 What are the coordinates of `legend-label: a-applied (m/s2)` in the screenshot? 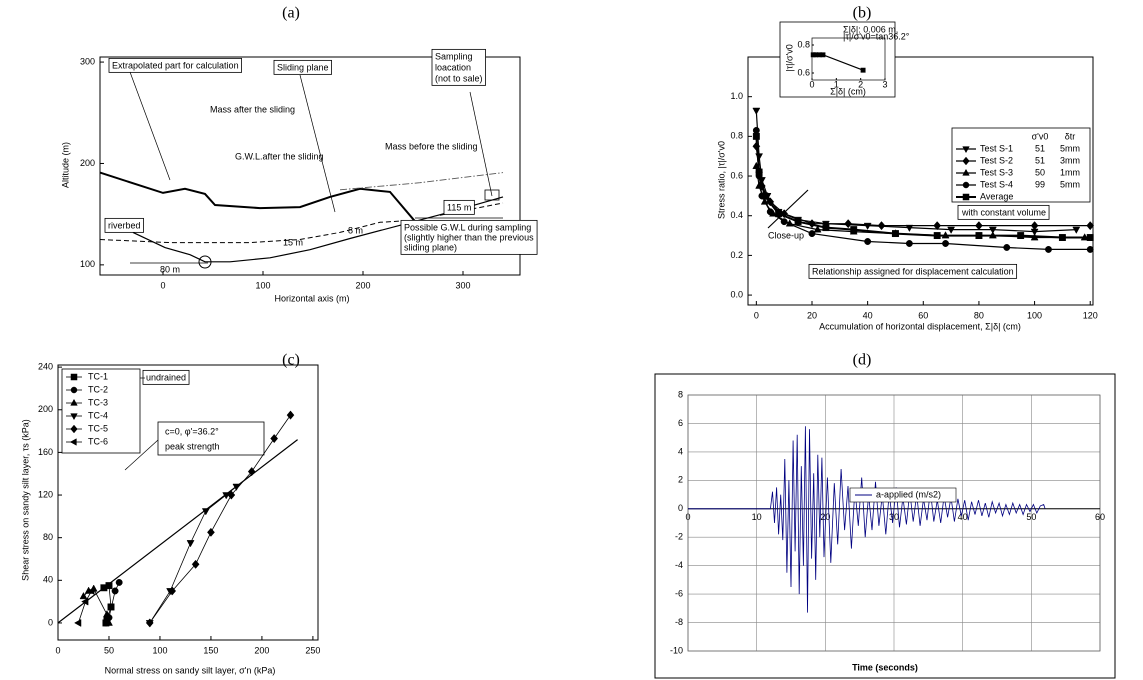 It's located at (908, 494).